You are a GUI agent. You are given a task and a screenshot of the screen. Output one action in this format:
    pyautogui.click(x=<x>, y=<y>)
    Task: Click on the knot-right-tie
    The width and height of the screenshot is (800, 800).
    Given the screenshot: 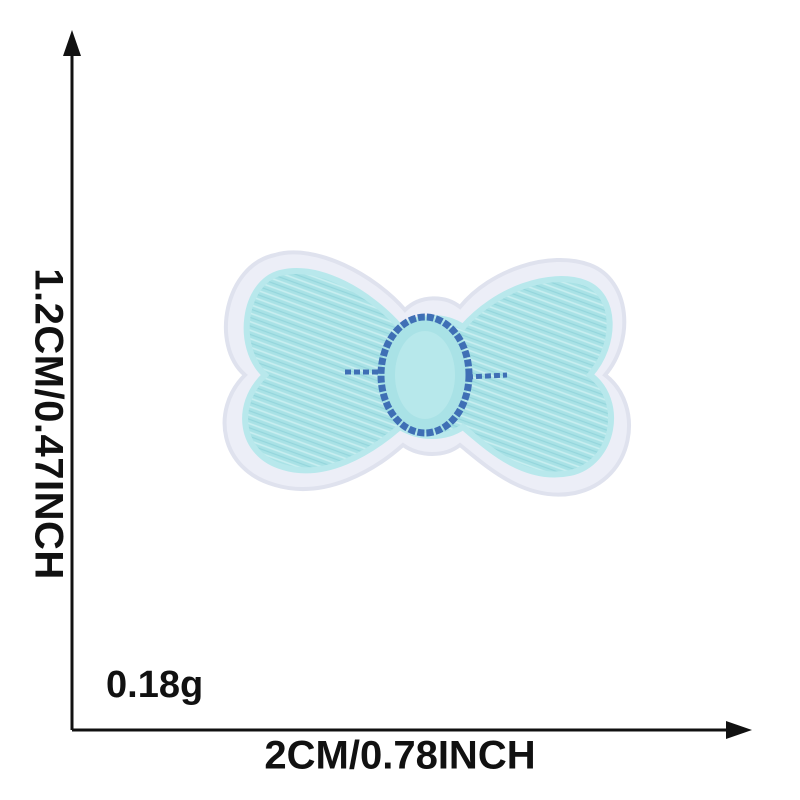 What is the action you would take?
    pyautogui.click(x=487, y=376)
    